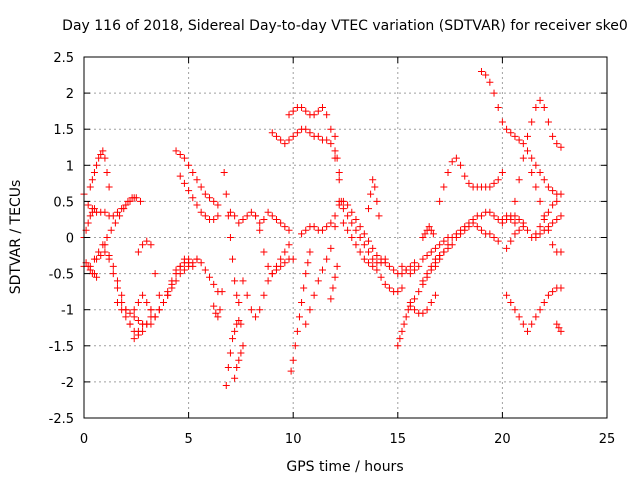  Describe the element at coordinates (63, 202) in the screenshot. I see `y-tick-label: 0.5` at that location.